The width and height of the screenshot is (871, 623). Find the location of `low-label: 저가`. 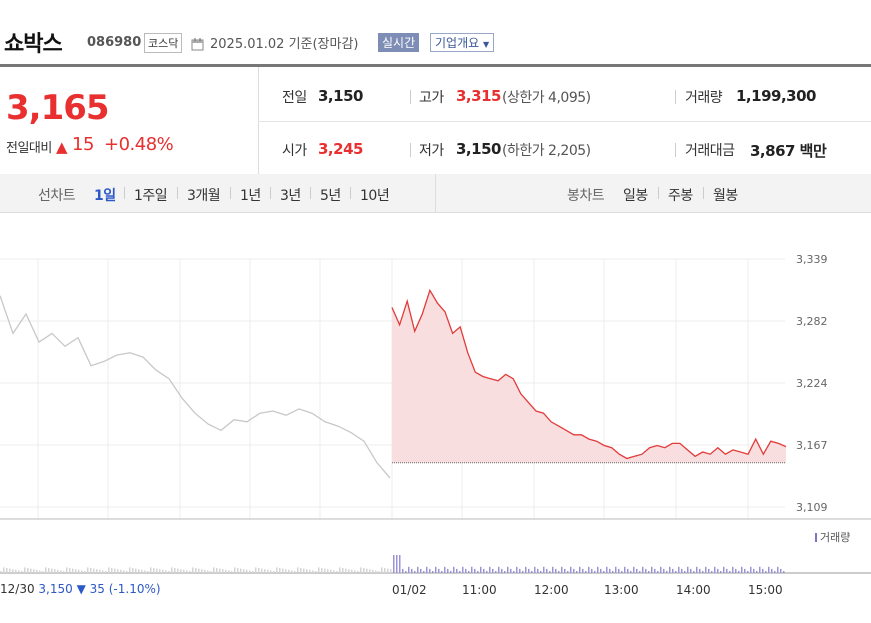

low-label: 저가 is located at coordinates (431, 151).